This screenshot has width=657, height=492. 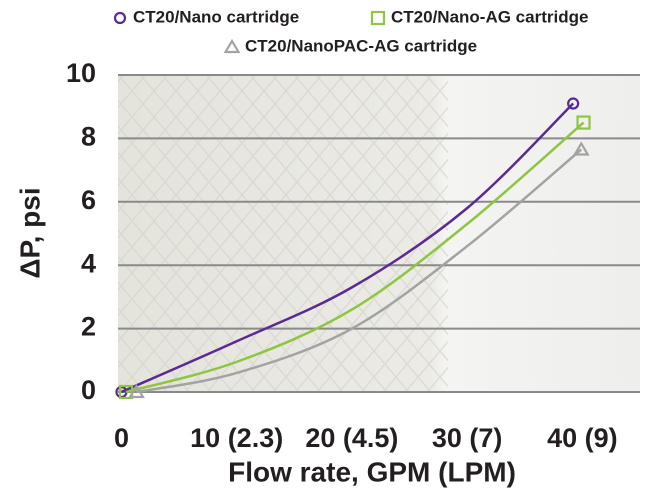 What do you see at coordinates (582, 438) in the screenshot?
I see `x-tick-label: 40 (9)` at bounding box center [582, 438].